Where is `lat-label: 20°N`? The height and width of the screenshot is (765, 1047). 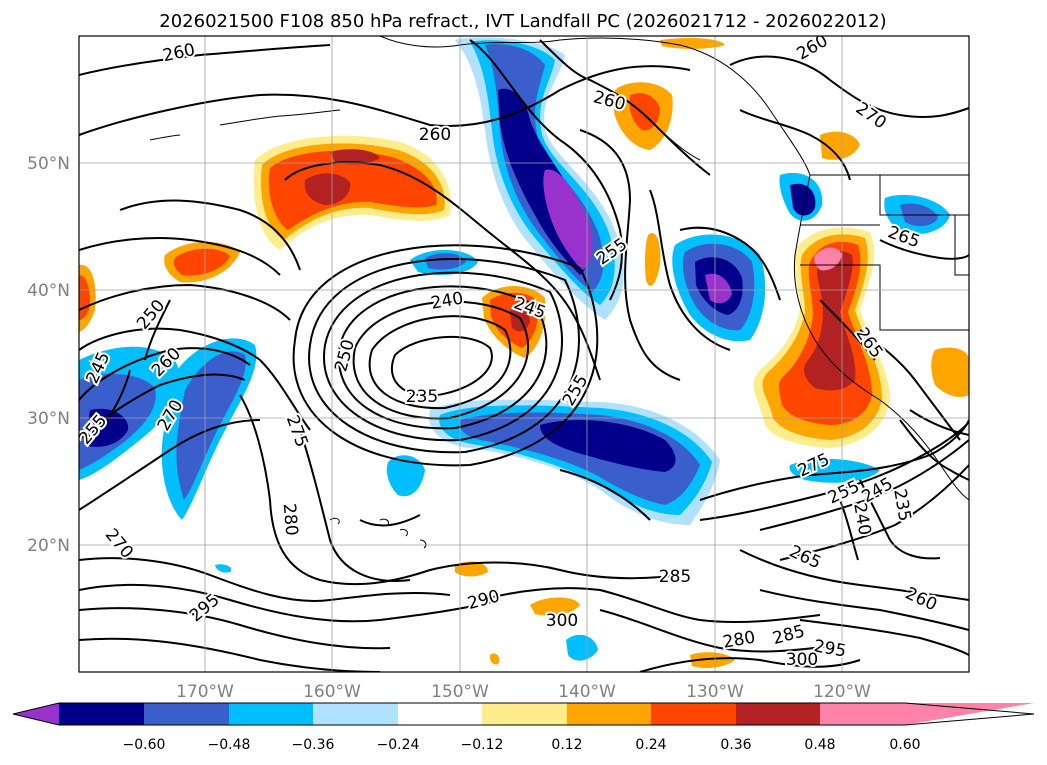
lat-label: 20°N is located at coordinates (48, 546).